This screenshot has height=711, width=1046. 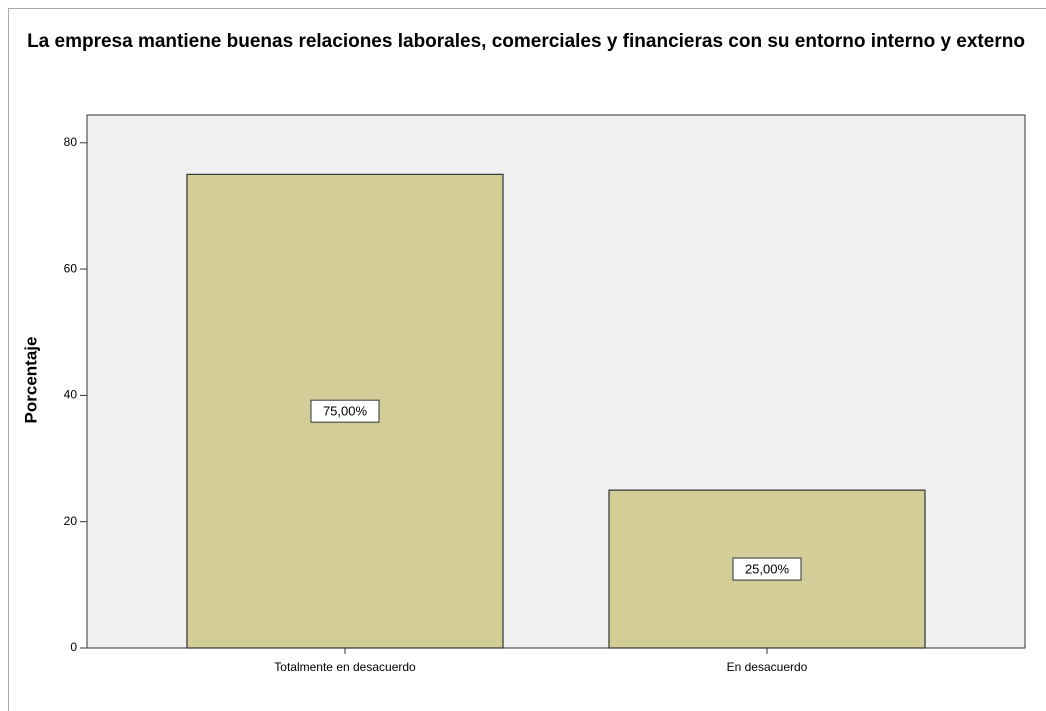 I want to click on y-tick-label: 80, so click(x=71, y=142).